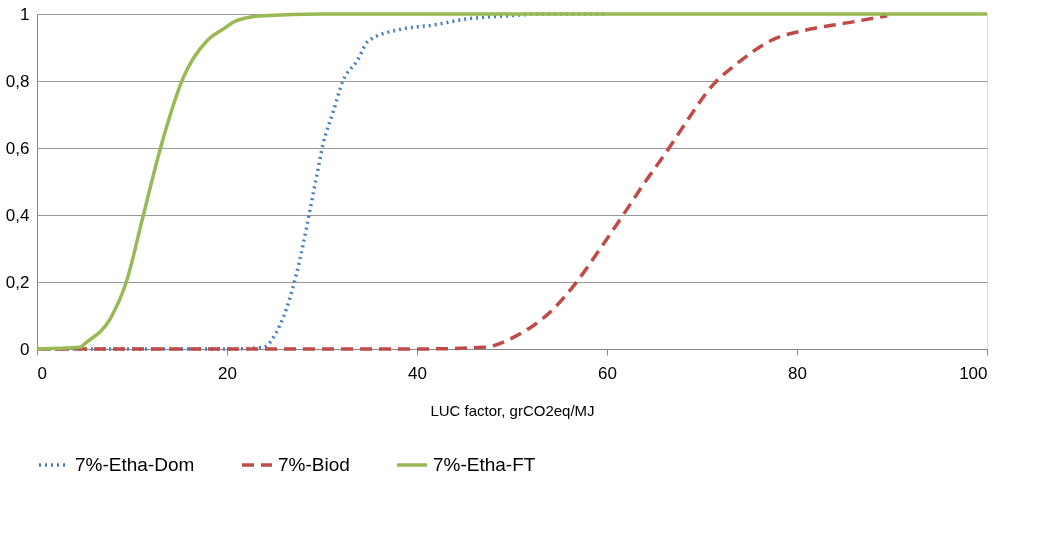 This screenshot has width=1040, height=555. I want to click on x-tick-label: 40, so click(417, 373).